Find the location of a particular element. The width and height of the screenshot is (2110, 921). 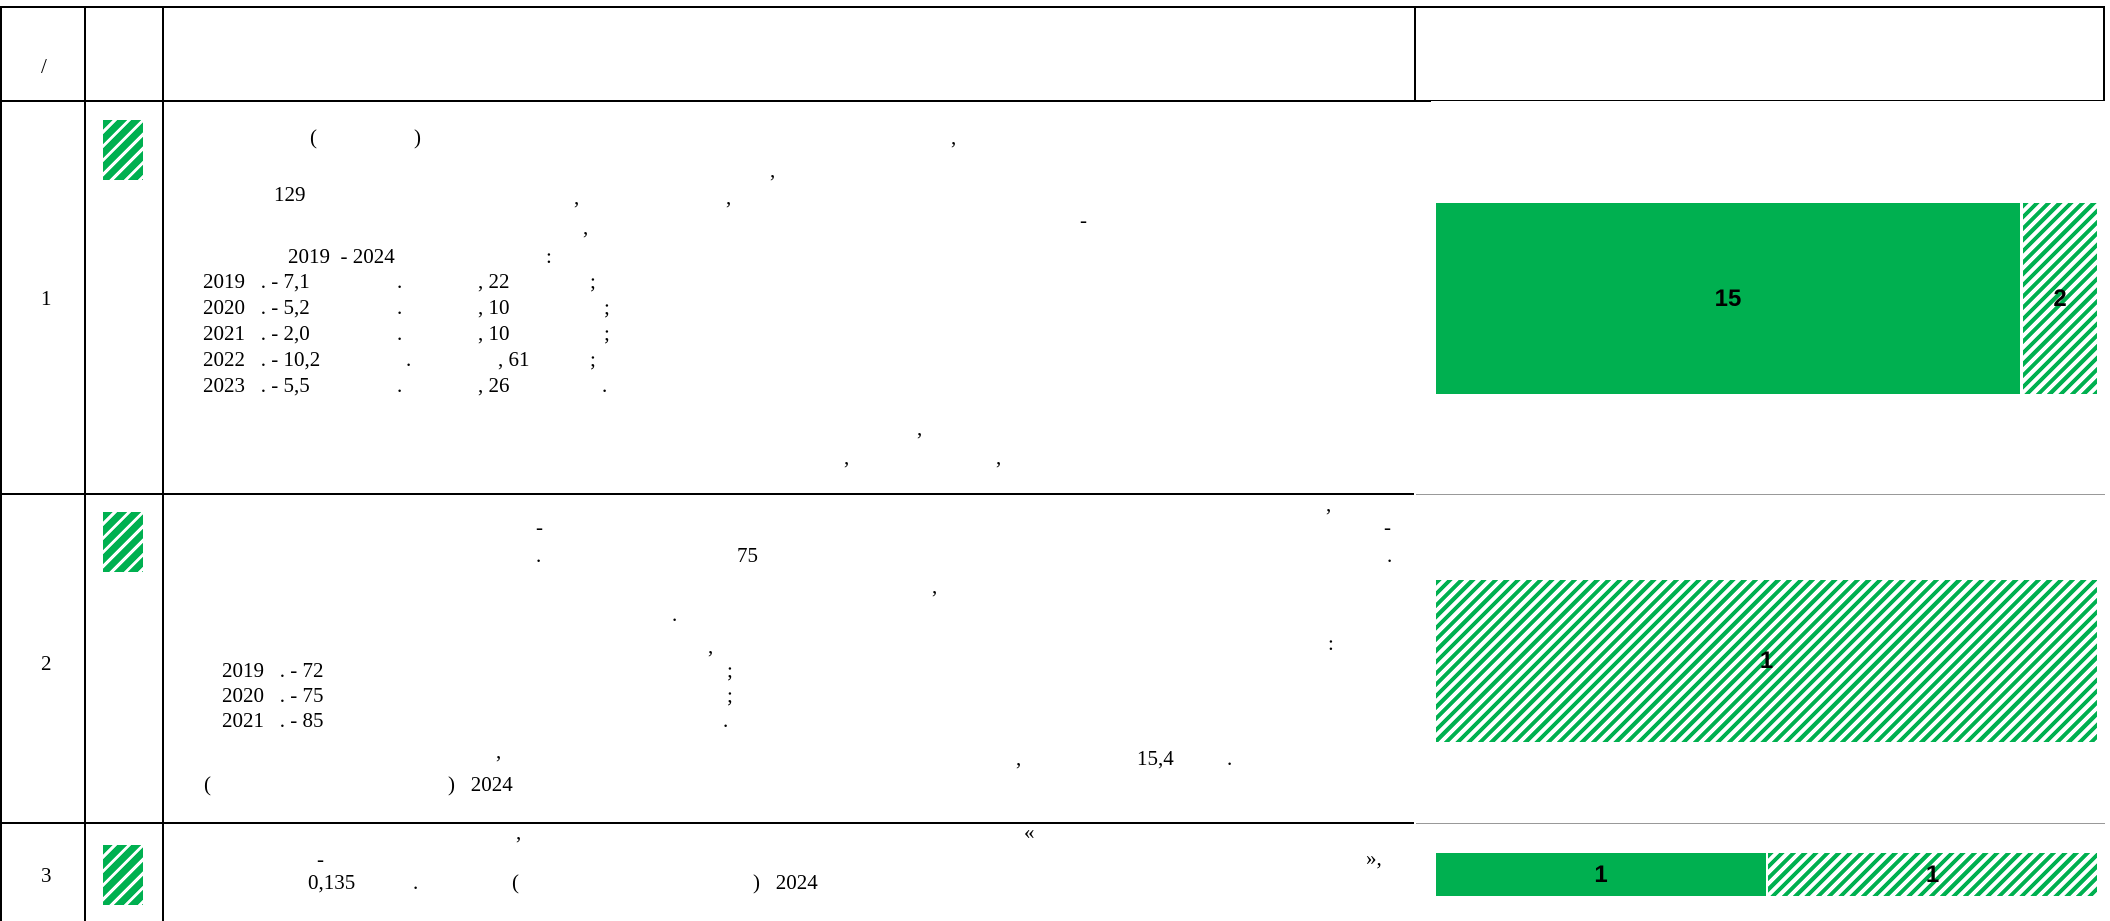

row-1-bottom-line is located at coordinates (707, 494).